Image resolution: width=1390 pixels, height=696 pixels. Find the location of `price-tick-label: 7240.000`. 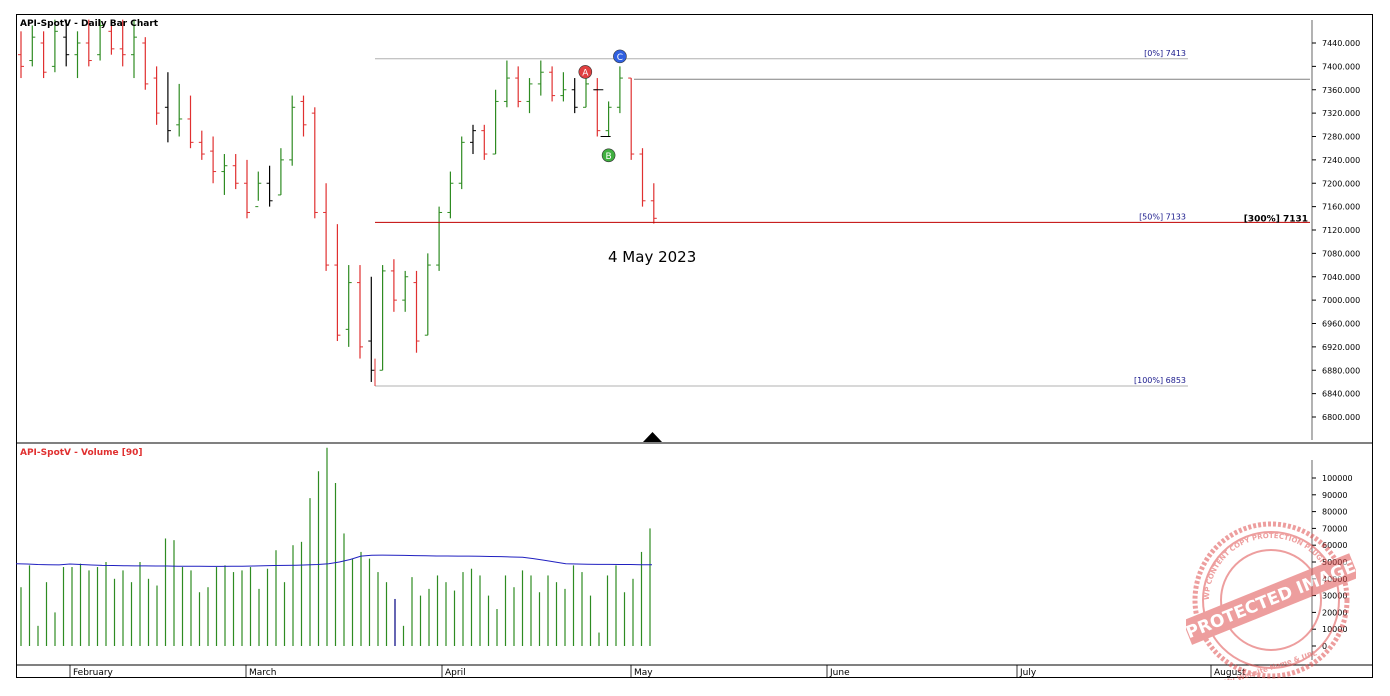

price-tick-label: 7240.000 is located at coordinates (1341, 160).